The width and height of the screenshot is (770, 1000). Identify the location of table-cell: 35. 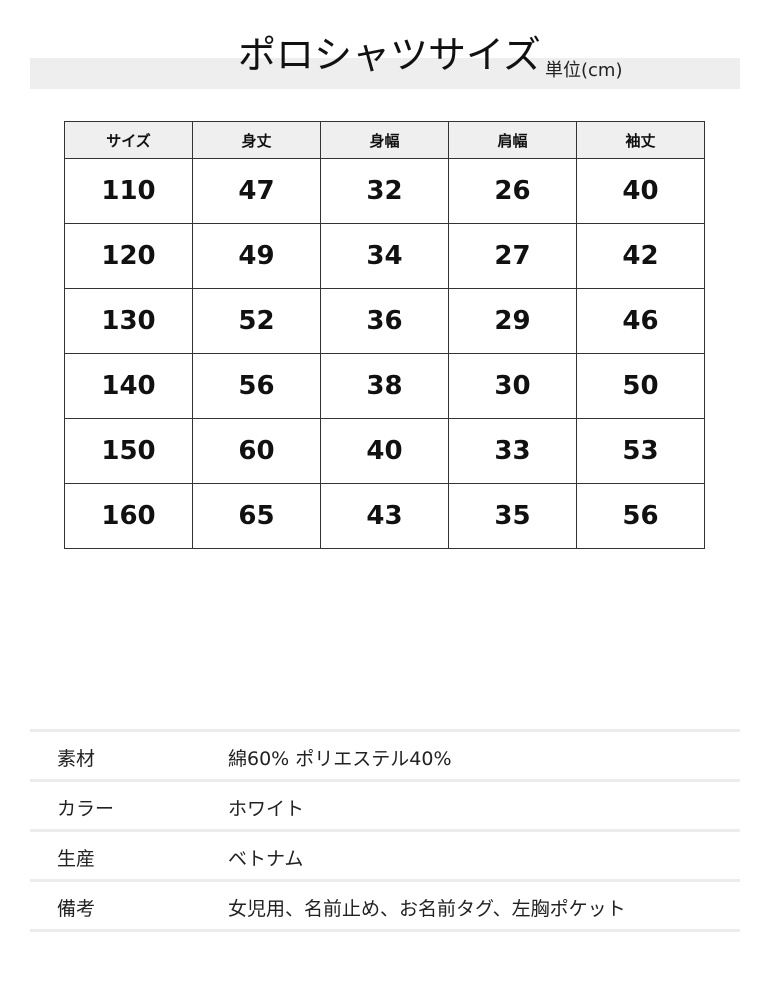
(512, 516).